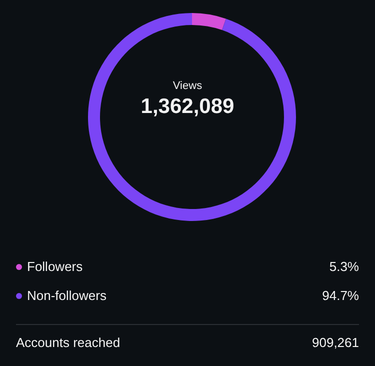  I want to click on data-label: 5.3%, so click(344, 266).